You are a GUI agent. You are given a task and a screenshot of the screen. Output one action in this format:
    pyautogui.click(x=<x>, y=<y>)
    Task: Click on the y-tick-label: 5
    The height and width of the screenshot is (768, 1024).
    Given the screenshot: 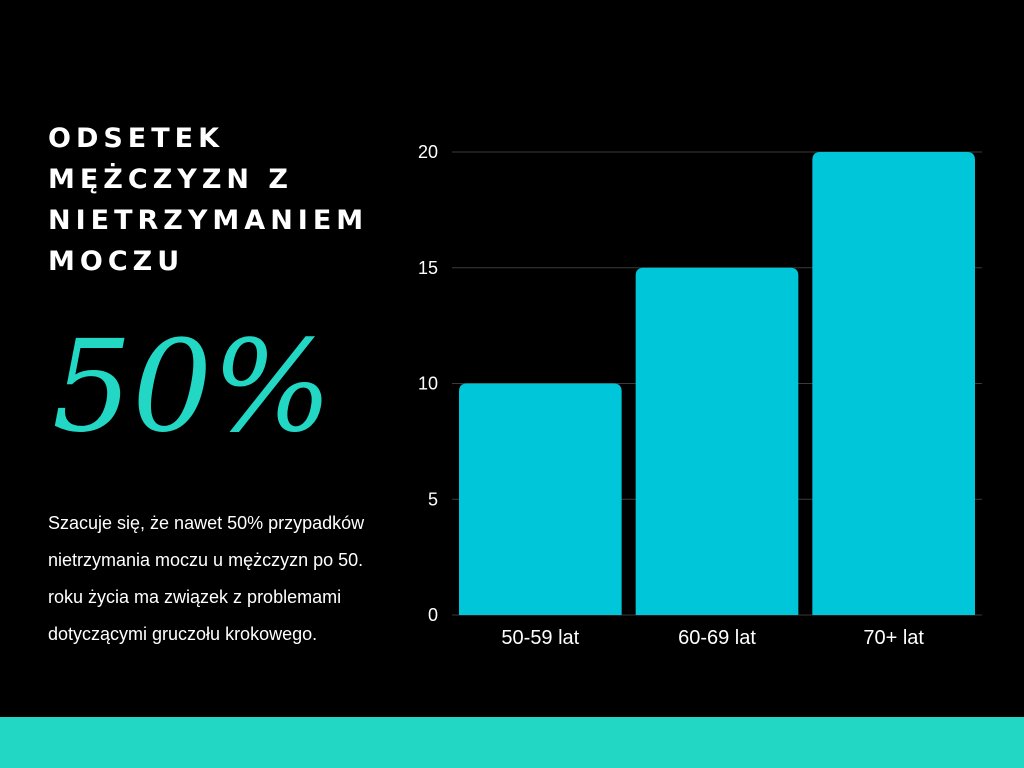 What is the action you would take?
    pyautogui.click(x=433, y=499)
    